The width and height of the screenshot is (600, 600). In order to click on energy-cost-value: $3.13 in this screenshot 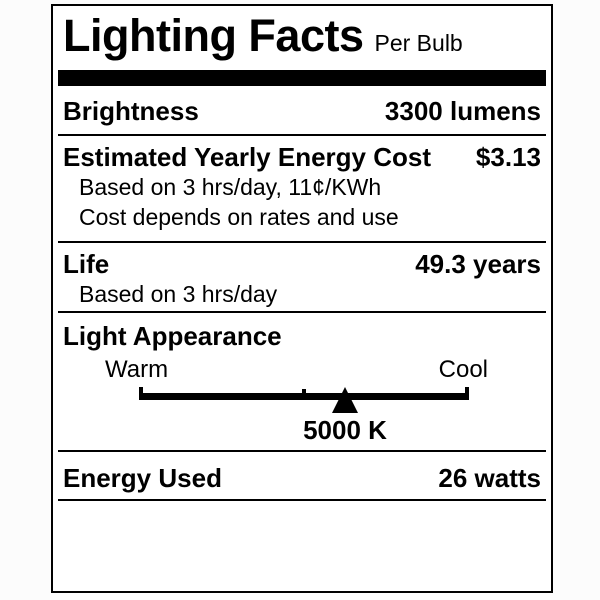, I will do `click(508, 157)`.